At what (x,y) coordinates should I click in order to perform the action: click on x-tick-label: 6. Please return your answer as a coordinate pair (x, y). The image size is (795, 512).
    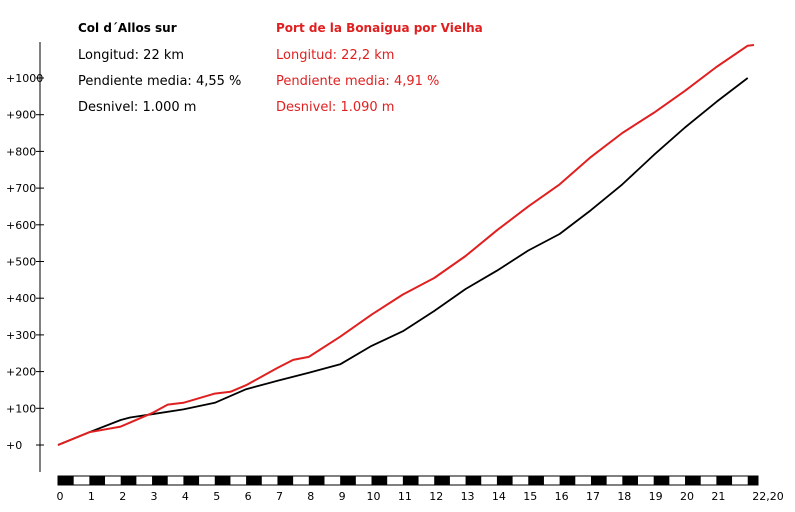
    Looking at the image, I should click on (248, 496).